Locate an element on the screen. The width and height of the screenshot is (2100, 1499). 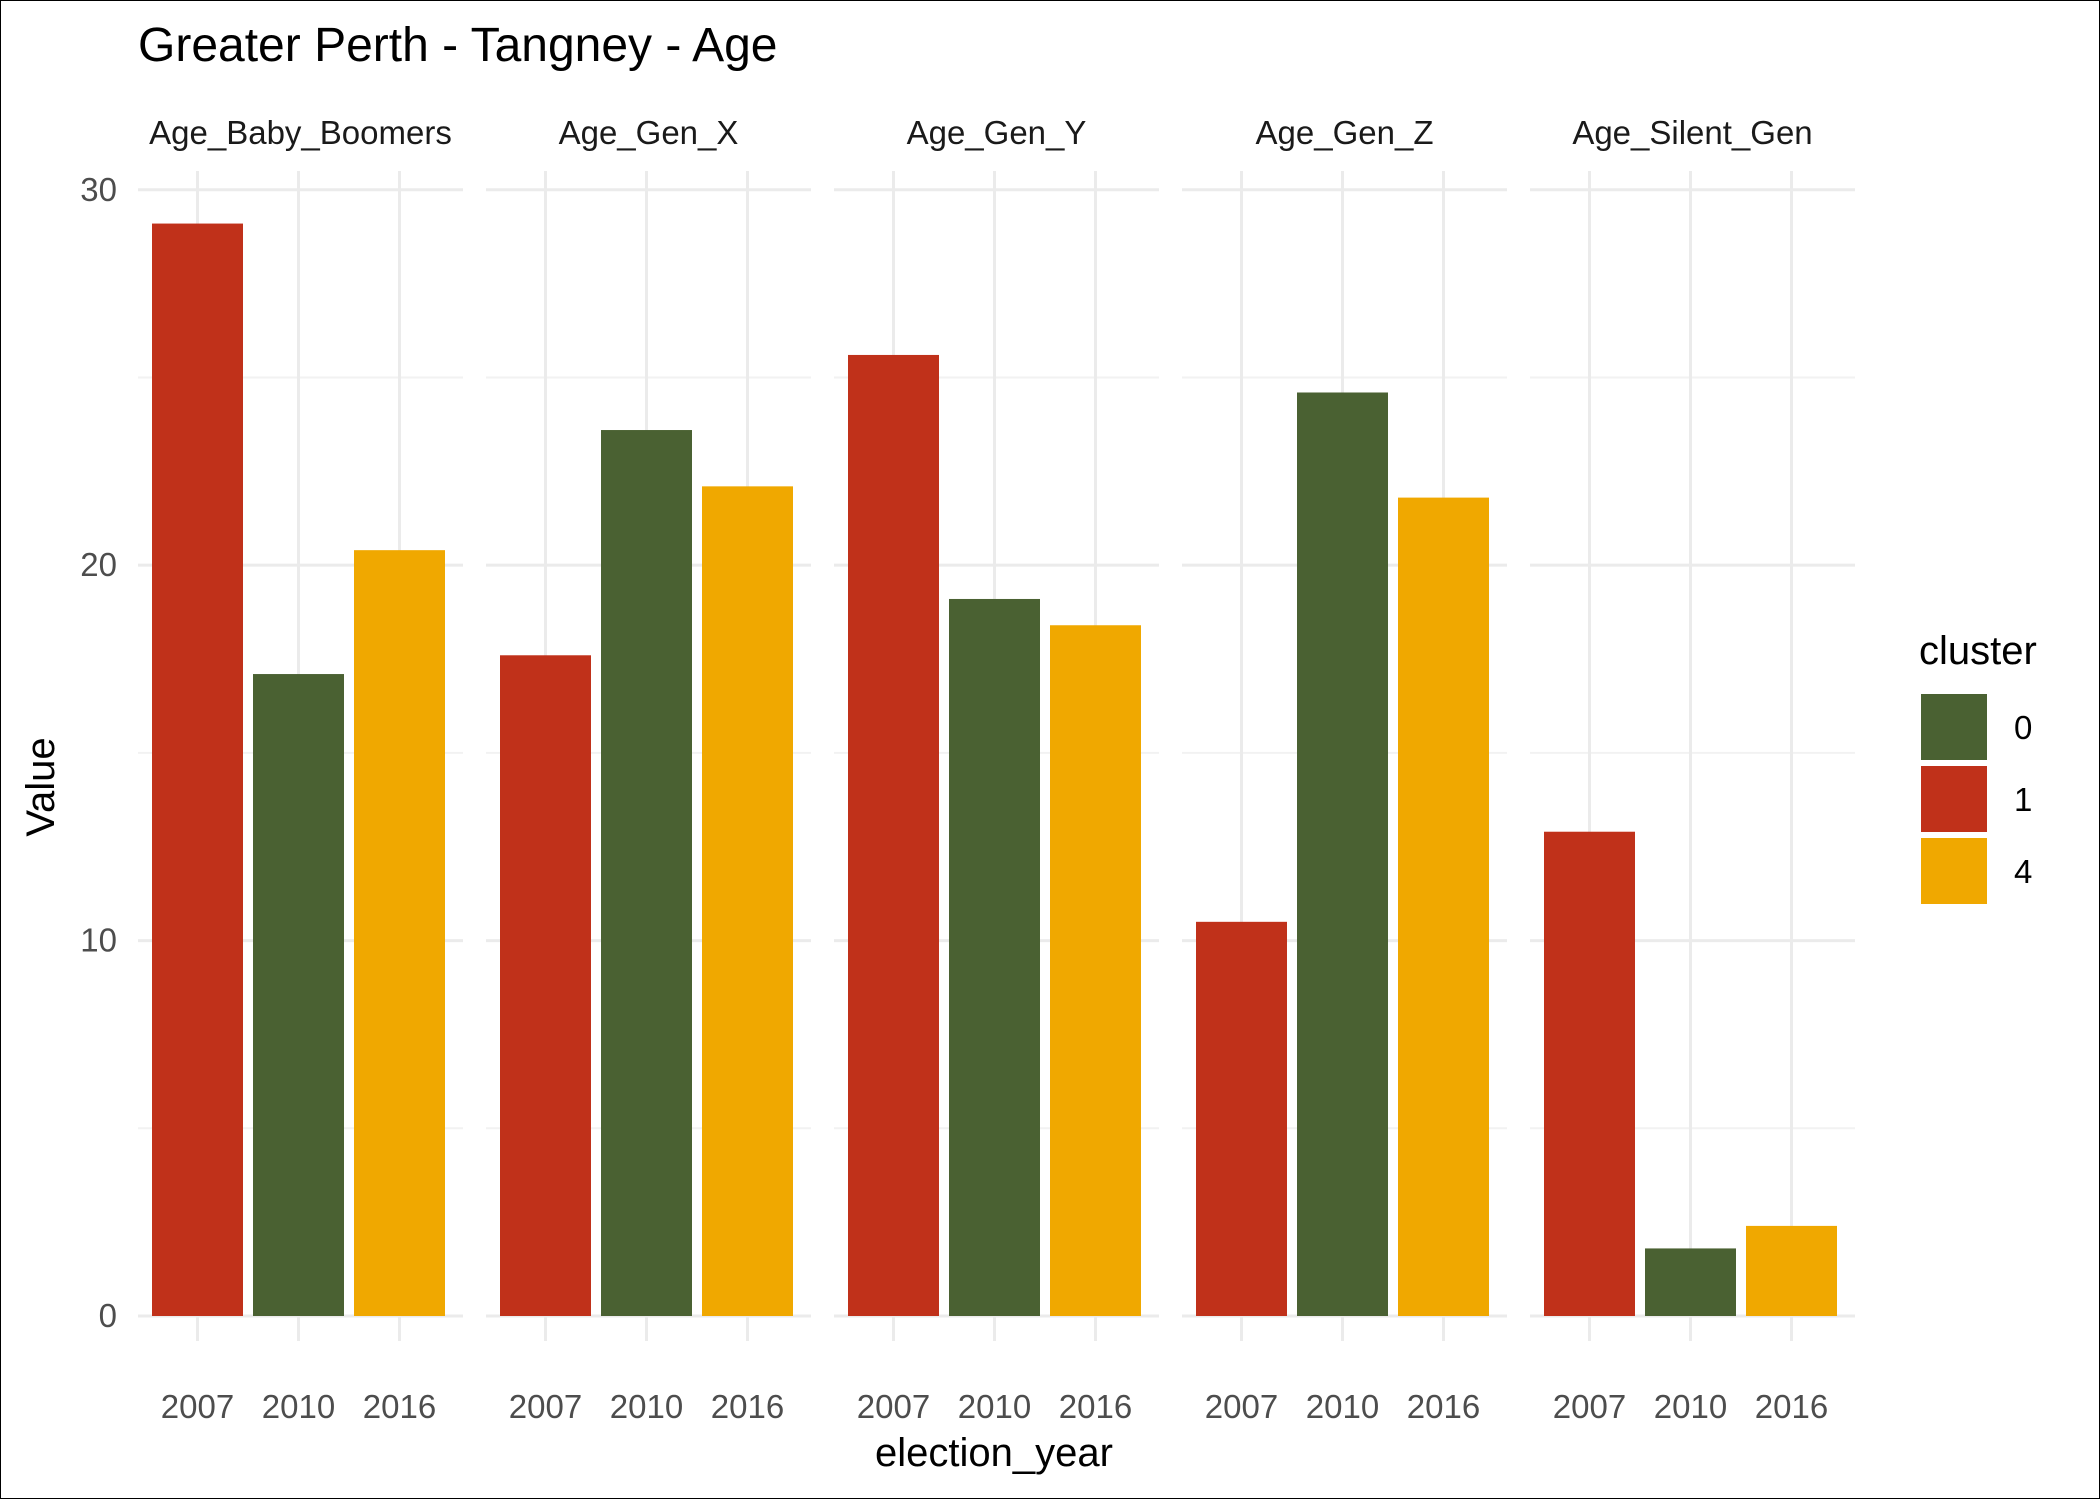
facet-panel: Age_Gen_X 2007 2010 2016 is located at coordinates (648, 769).